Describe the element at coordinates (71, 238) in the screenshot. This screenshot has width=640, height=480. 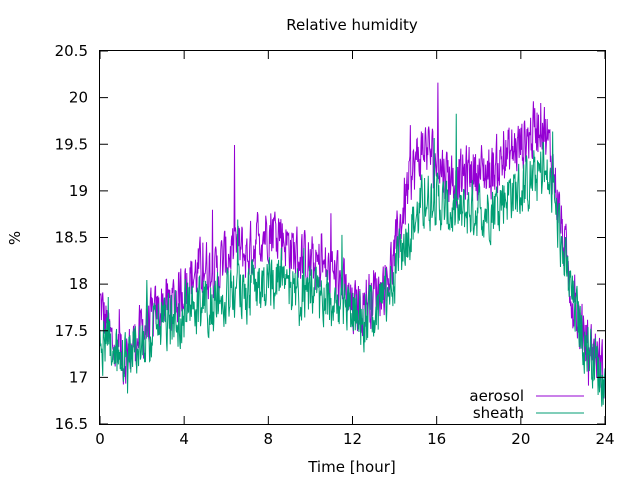
I see `y-tick-label: 18.5` at that location.